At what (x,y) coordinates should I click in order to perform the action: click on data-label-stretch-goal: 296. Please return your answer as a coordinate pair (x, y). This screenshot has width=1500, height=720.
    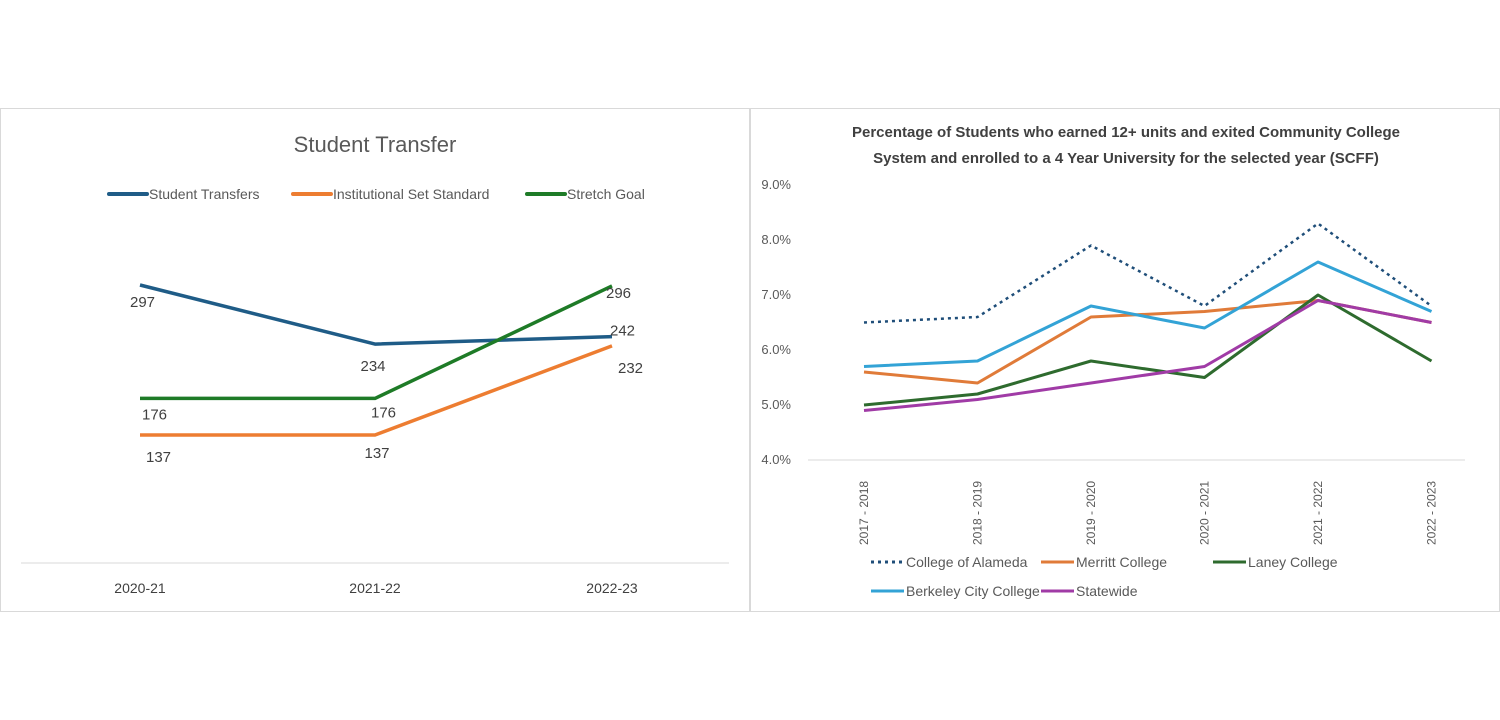
    Looking at the image, I should click on (618, 293).